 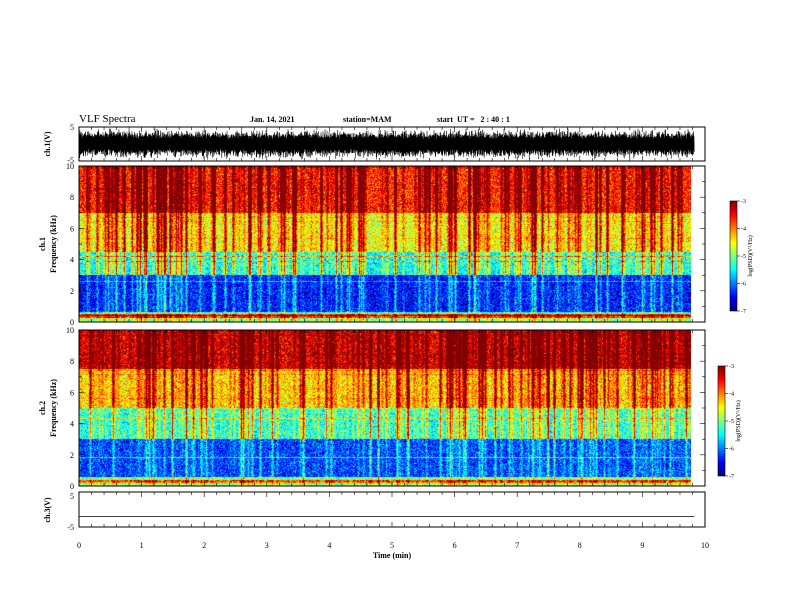 I want to click on ch1-waveform-panel: 5 -5 ch.1(V), so click(x=374, y=144).